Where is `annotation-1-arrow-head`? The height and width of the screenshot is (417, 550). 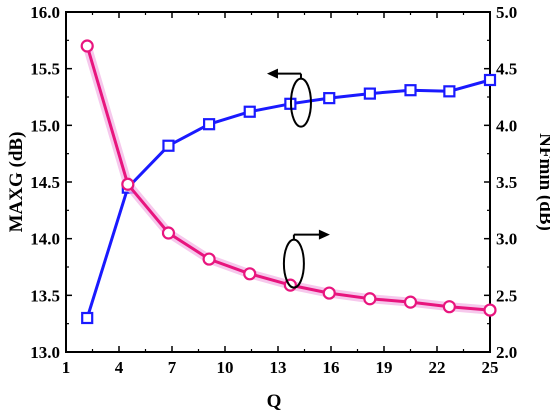 annotation-1-arrow-head is located at coordinates (324, 234).